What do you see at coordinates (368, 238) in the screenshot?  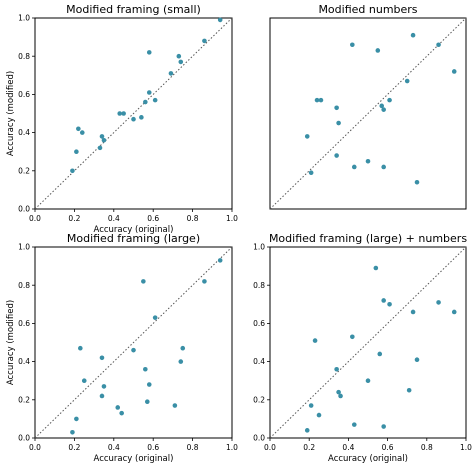 I see `chart-title: Modified framing (large) + numbers` at bounding box center [368, 238].